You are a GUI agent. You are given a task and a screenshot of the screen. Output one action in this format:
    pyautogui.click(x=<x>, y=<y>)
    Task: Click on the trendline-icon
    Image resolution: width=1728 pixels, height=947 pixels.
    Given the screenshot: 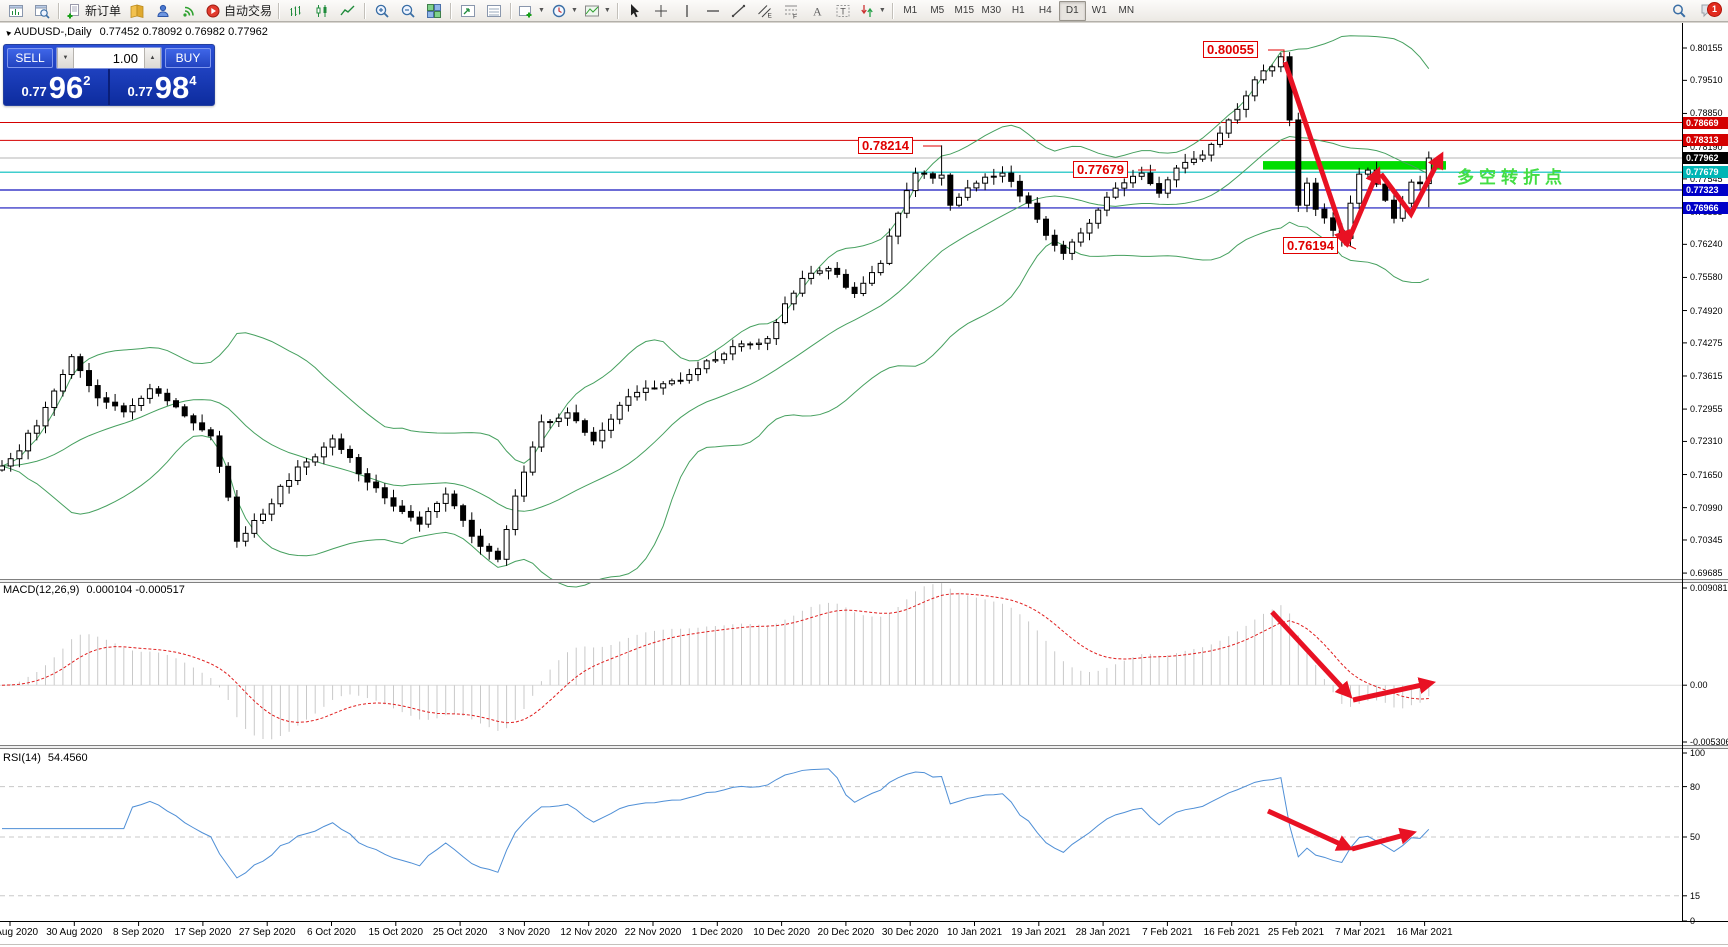 What is the action you would take?
    pyautogui.click(x=739, y=11)
    